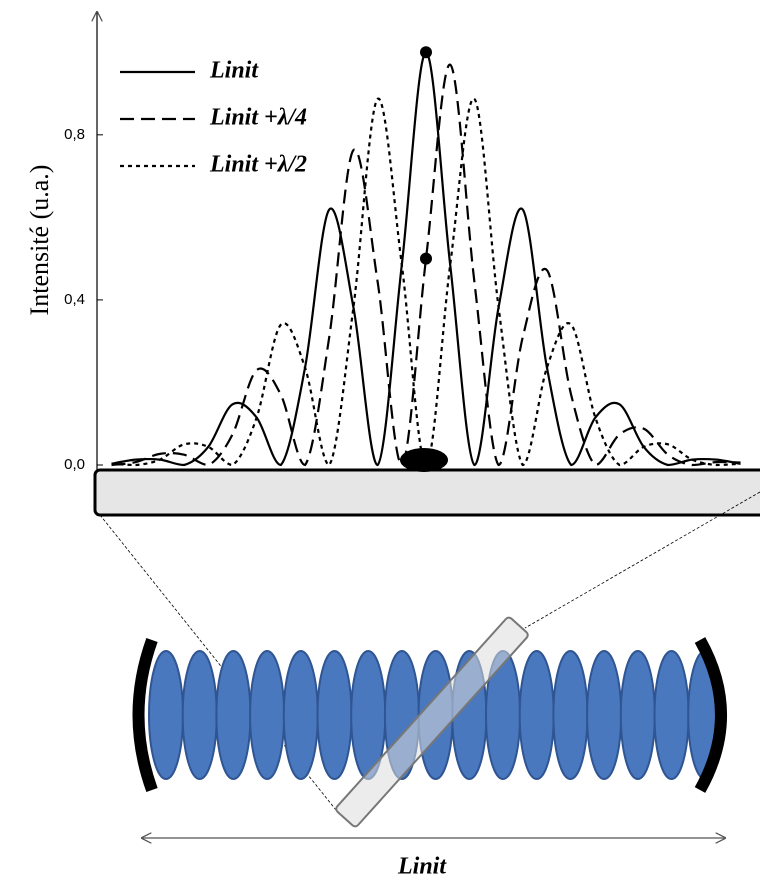 The image size is (760, 888). I want to click on y-tick-label: 0,0, so click(74, 464).